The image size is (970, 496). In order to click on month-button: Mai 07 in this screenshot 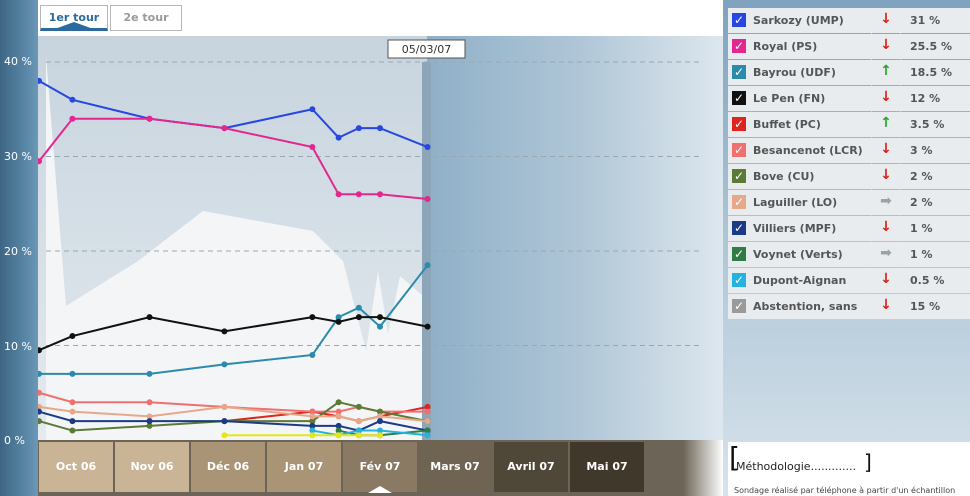, I will do `click(607, 467)`.